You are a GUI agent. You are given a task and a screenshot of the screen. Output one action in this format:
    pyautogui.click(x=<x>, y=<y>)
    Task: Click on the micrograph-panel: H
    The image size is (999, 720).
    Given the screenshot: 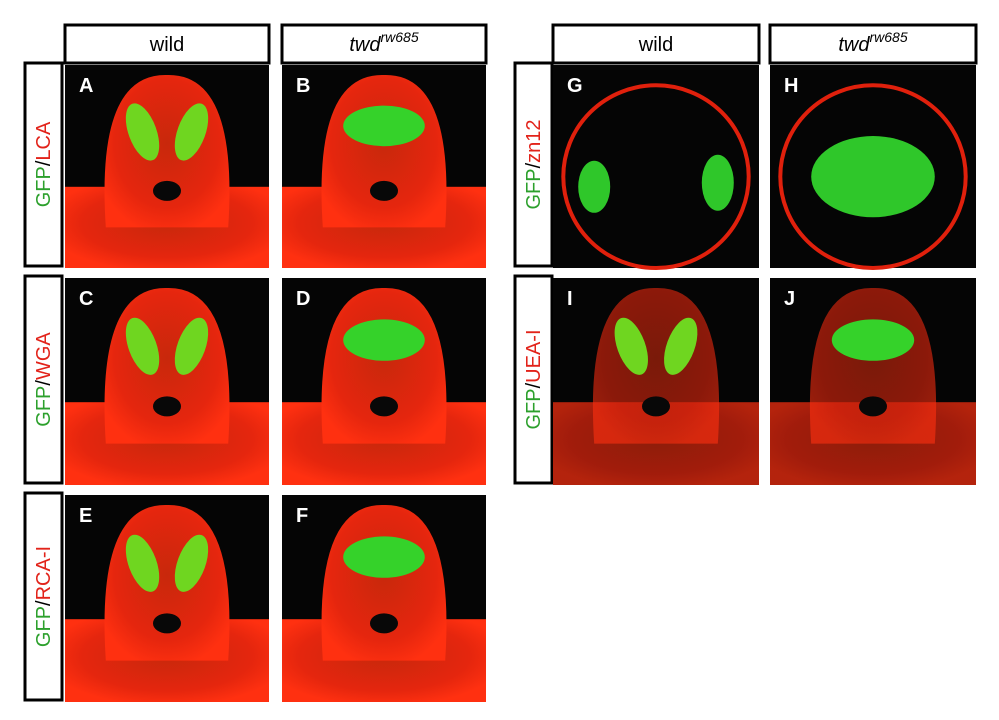 What is the action you would take?
    pyautogui.click(x=873, y=167)
    